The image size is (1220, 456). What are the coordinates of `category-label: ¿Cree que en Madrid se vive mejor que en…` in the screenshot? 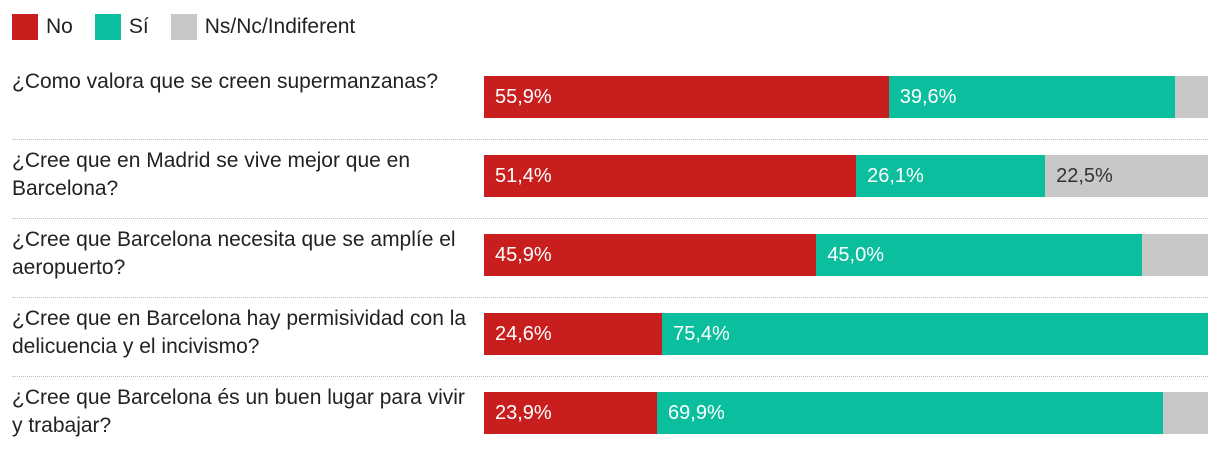 It's located at (211, 174).